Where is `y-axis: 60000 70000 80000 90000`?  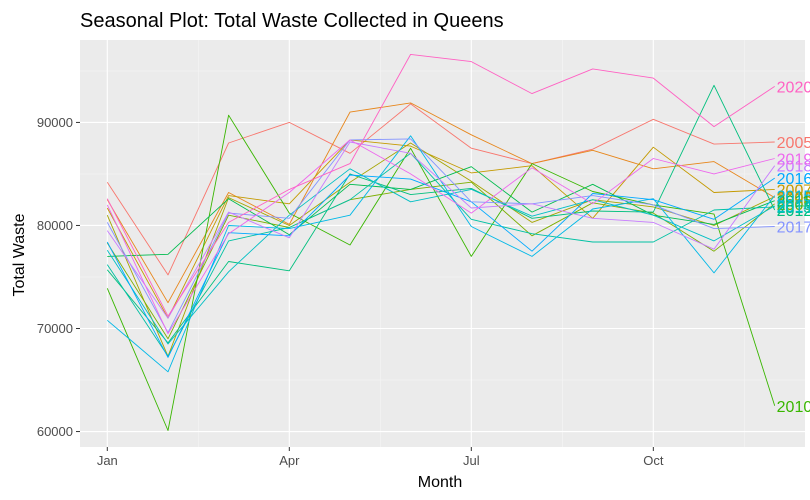
y-axis: 60000 70000 80000 90000 is located at coordinates (58, 277).